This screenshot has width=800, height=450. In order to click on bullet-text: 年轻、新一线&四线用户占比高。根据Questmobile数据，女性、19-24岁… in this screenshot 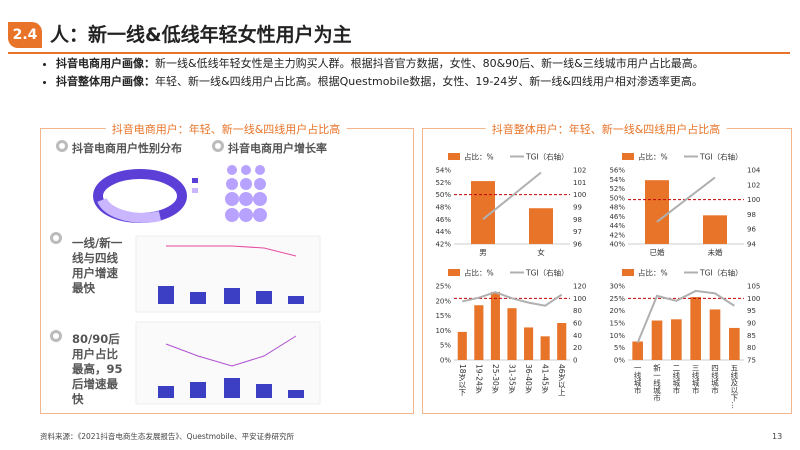, I will do `click(429, 81)`.